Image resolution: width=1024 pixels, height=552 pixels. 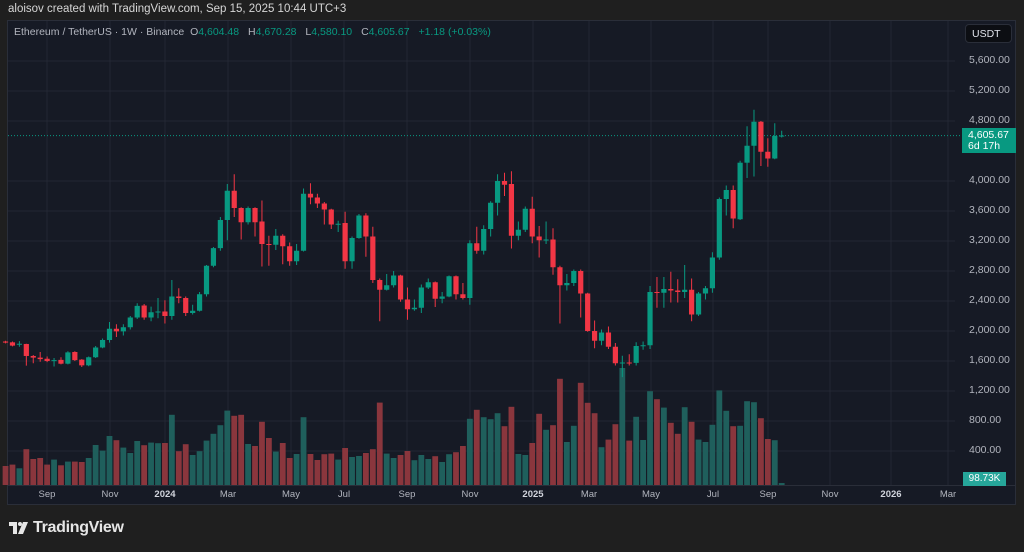 I want to click on time-tick-label: Sep, so click(x=407, y=494).